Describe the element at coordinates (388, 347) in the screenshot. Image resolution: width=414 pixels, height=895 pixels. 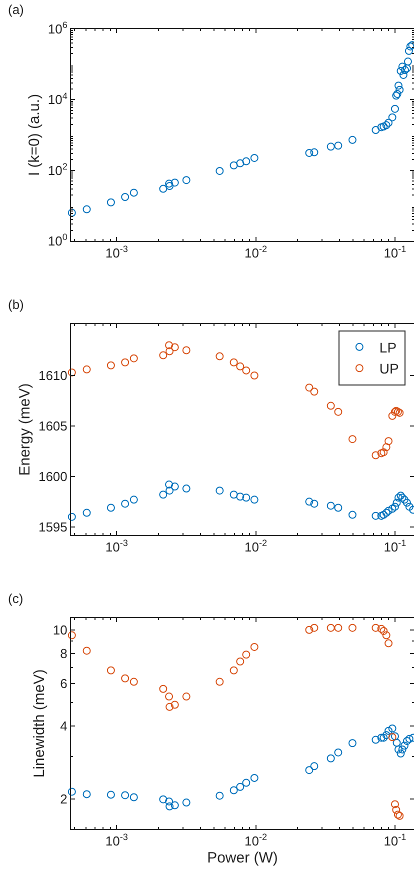
I see `legend-label: LP` at that location.